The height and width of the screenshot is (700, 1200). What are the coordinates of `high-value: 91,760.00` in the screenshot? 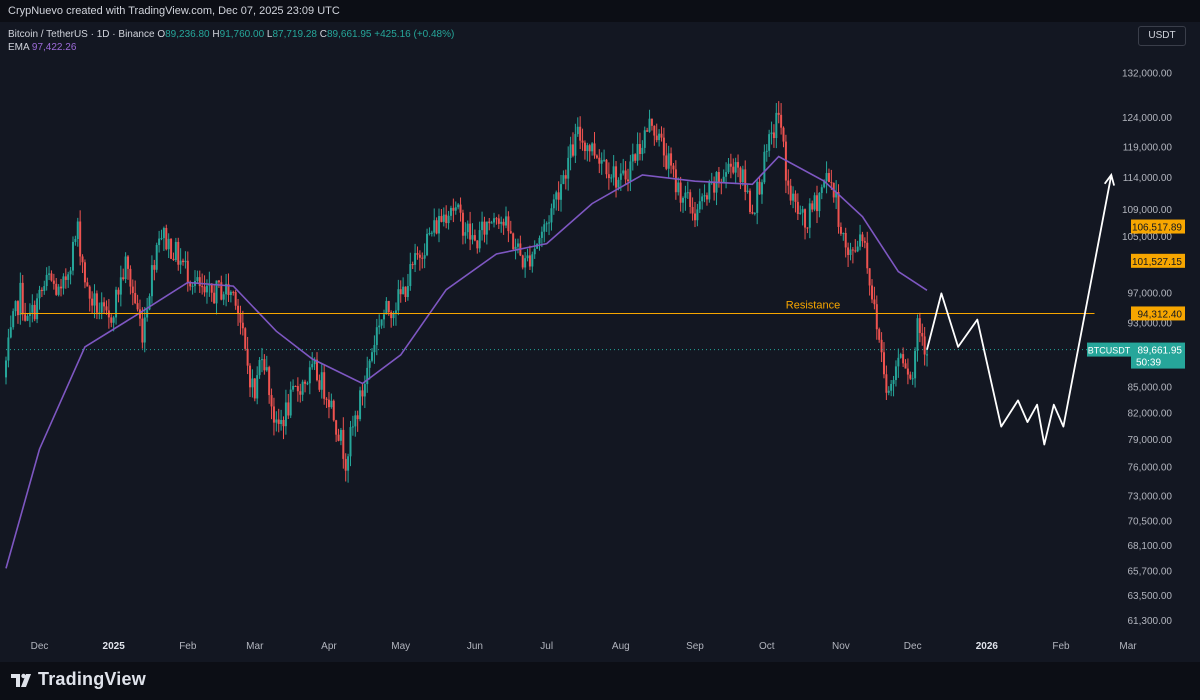 It's located at (242, 34).